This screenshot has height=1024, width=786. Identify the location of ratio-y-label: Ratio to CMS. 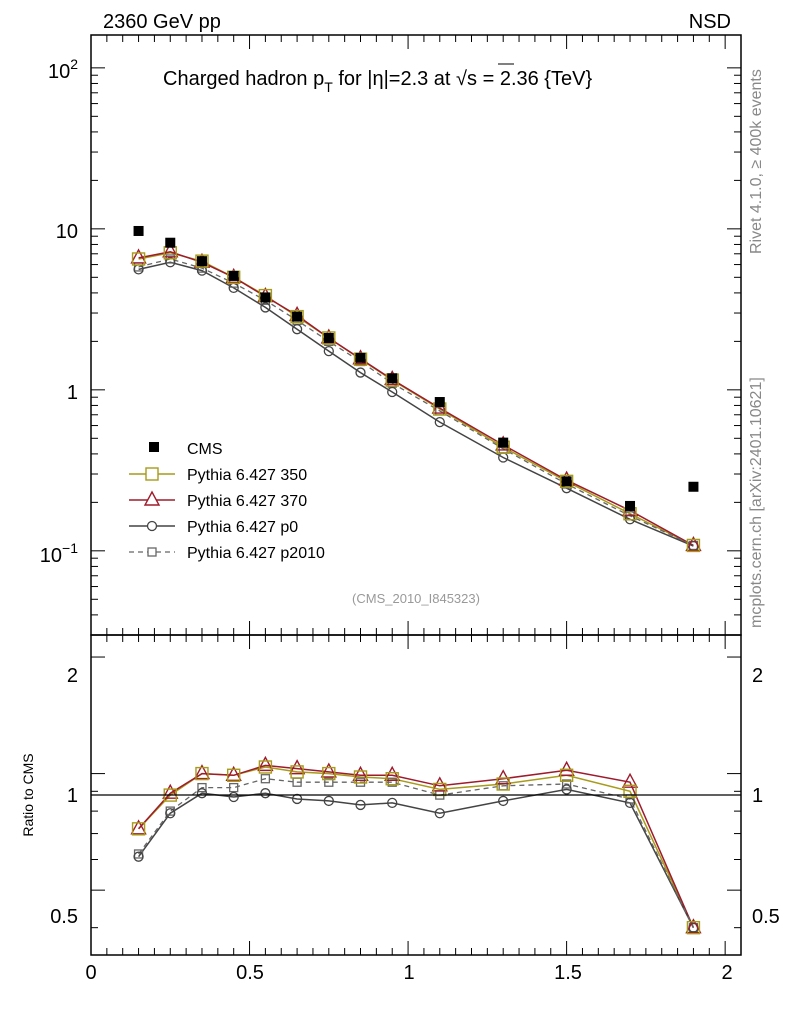
(28, 794).